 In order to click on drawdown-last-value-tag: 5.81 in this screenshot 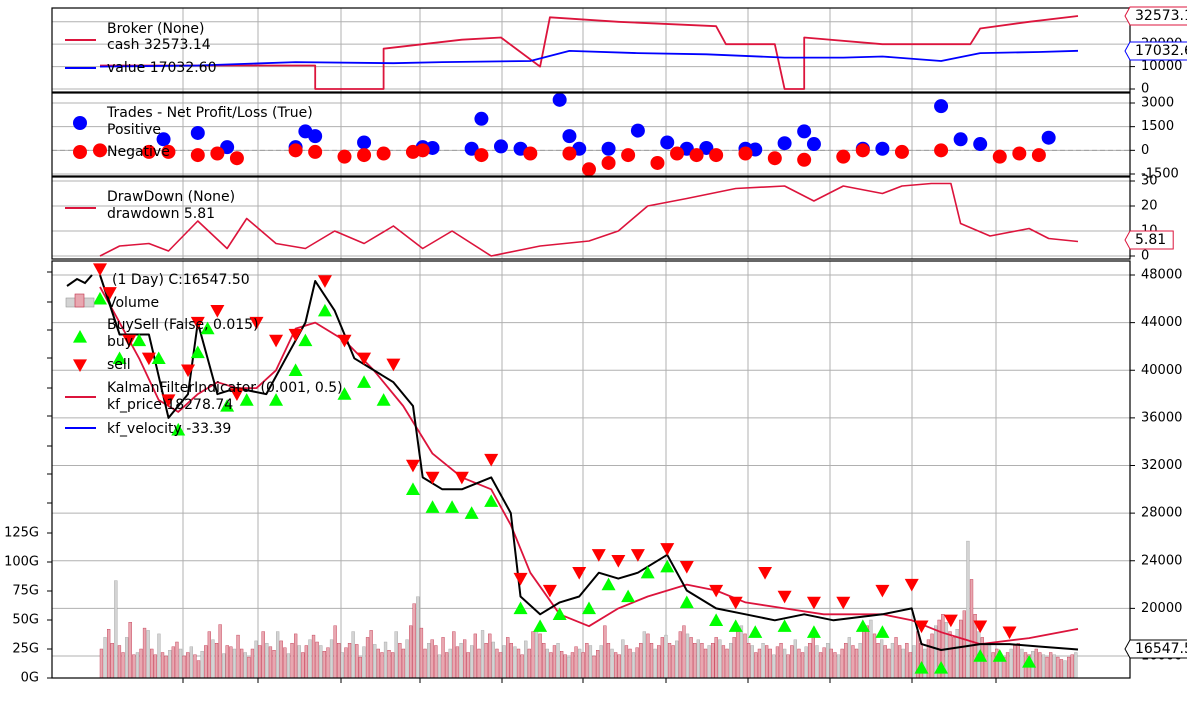, I will do `click(1150, 240)`.